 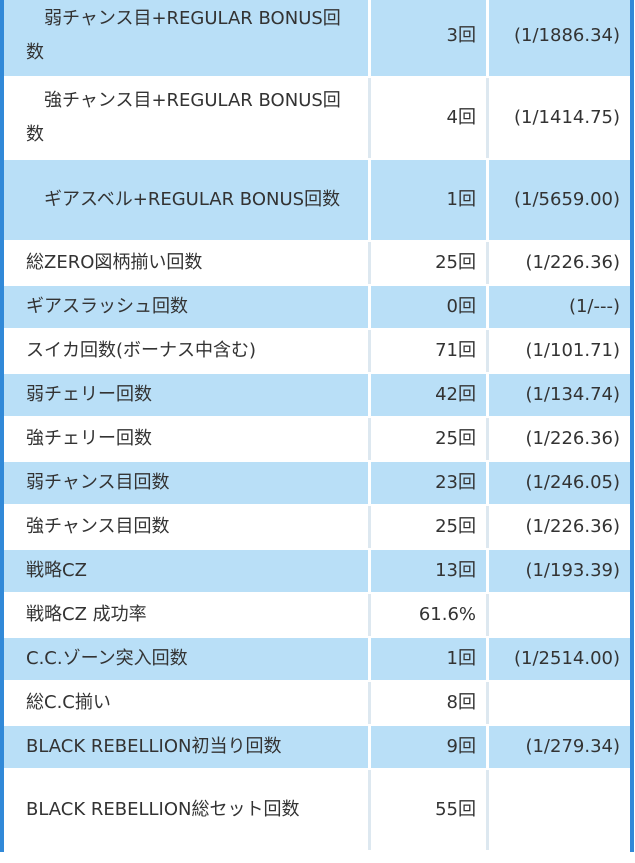 What do you see at coordinates (559, 571) in the screenshot?
I see `stat-rate: (1/193.39)` at bounding box center [559, 571].